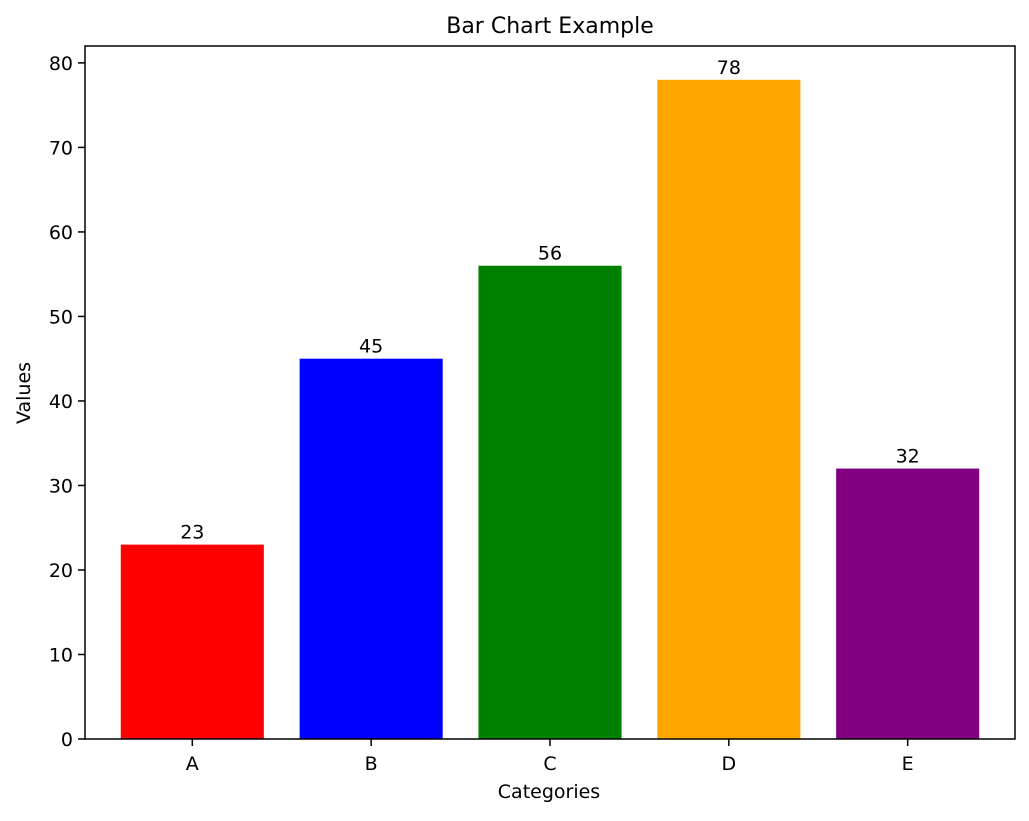 The image size is (1029, 821). I want to click on x-tick-label-b: B, so click(371, 764).